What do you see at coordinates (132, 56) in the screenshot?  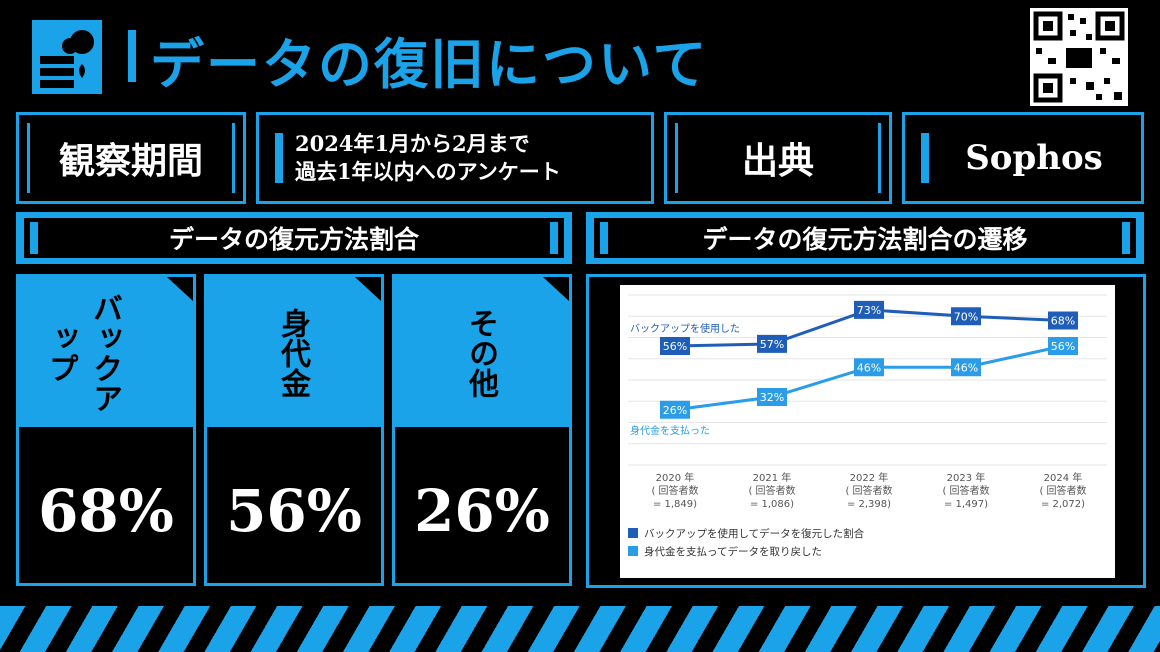 I see `title-accent-bar` at bounding box center [132, 56].